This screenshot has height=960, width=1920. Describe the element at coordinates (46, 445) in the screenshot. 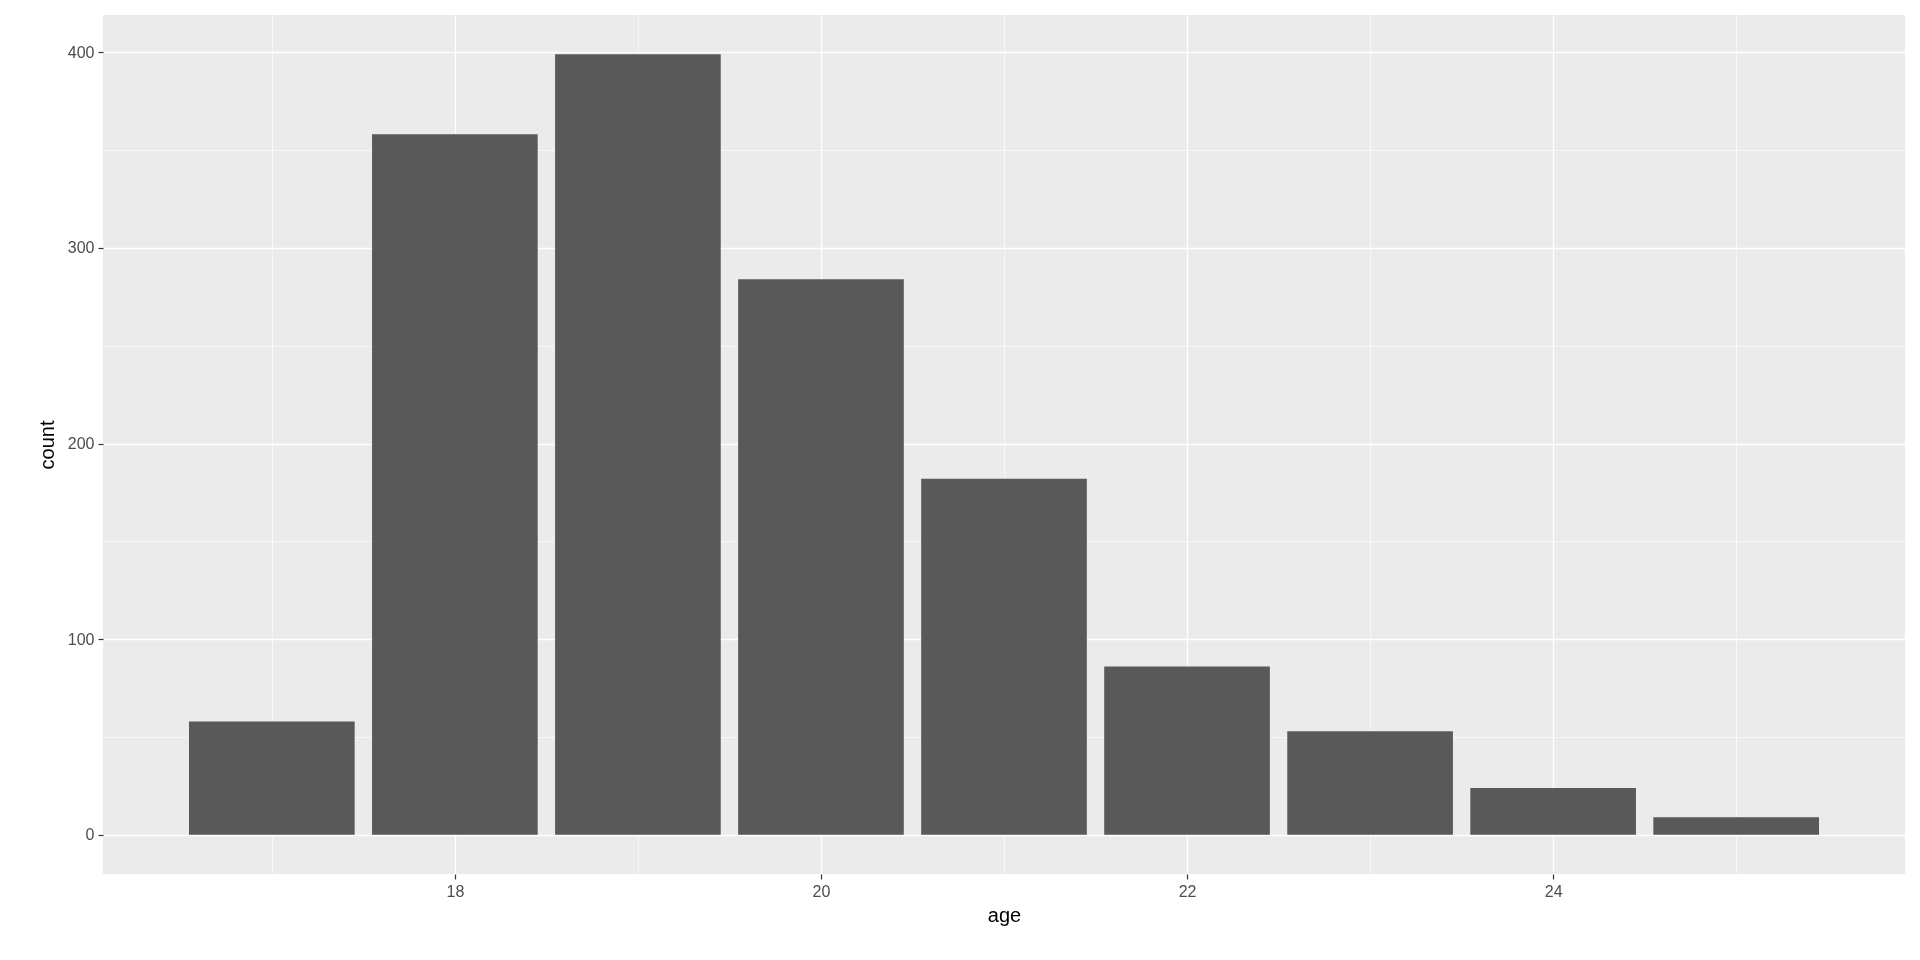

I see `y-axis-title: count` at that location.